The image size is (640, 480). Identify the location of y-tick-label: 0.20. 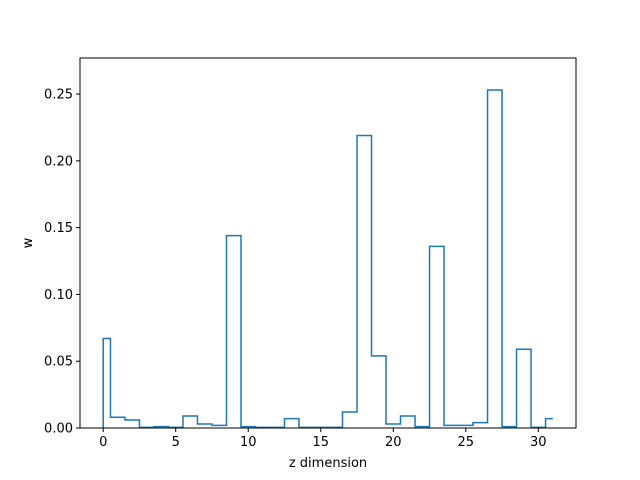
(58, 161).